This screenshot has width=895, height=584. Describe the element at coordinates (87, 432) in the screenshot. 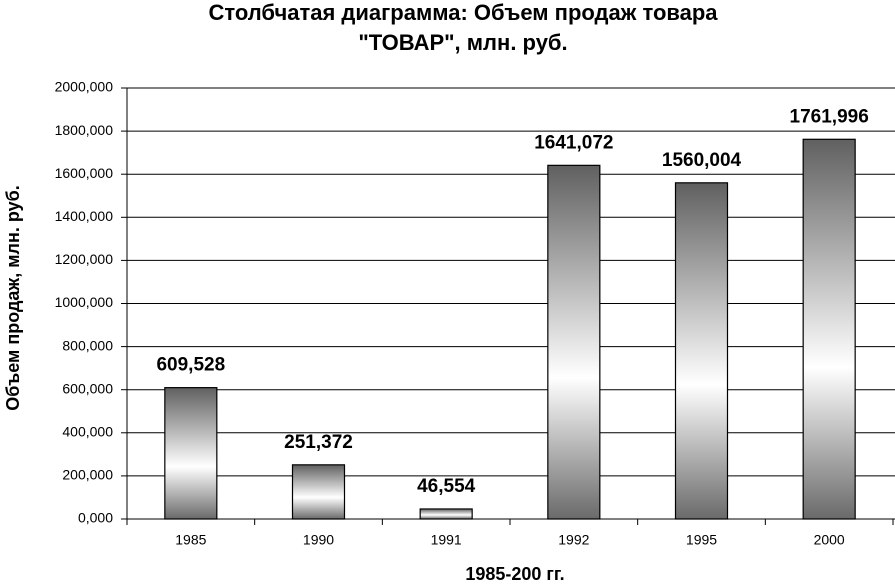

I see `y-tick-label: 400,000` at that location.